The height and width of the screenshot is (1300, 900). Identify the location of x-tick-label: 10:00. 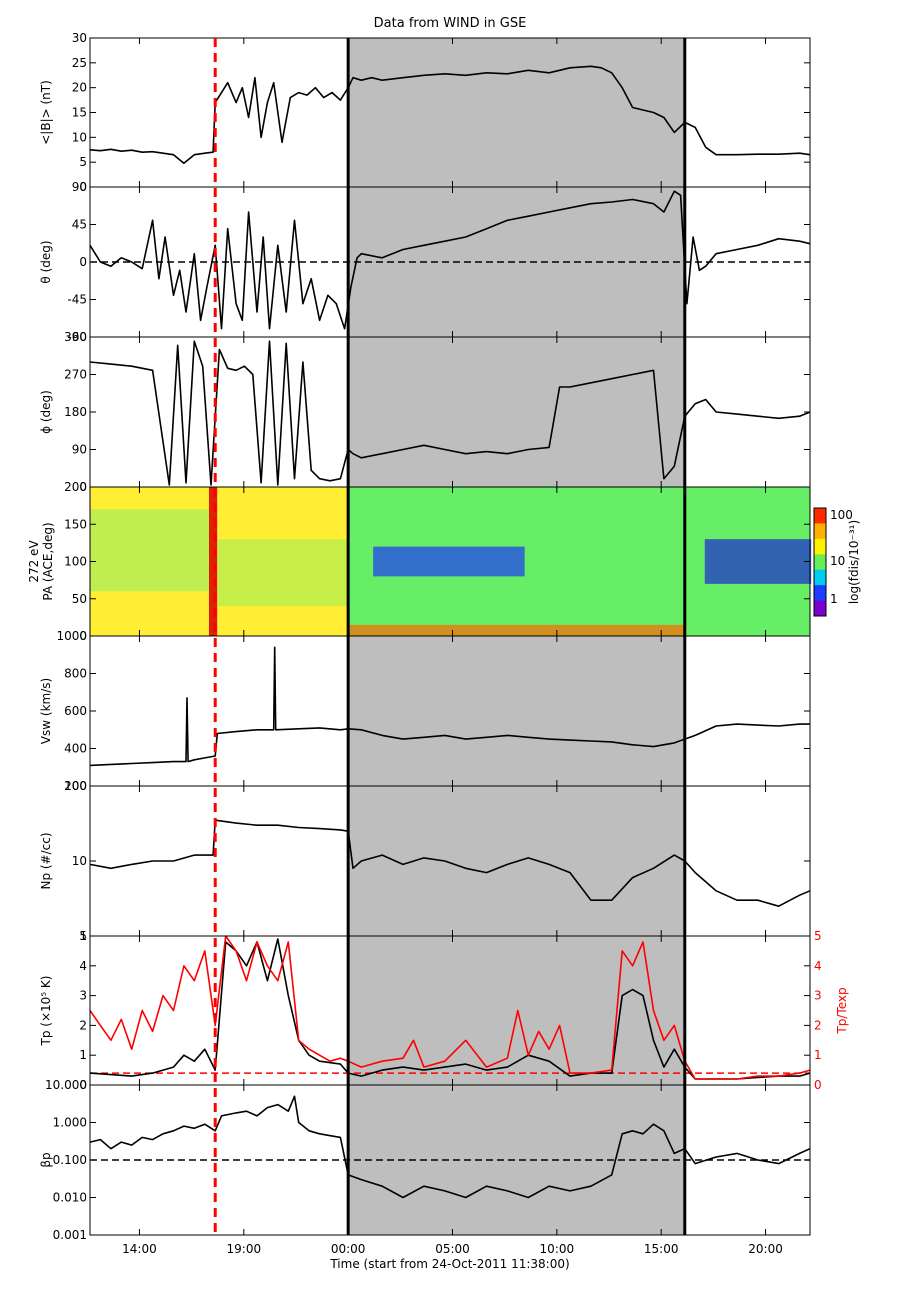
(557, 1249).